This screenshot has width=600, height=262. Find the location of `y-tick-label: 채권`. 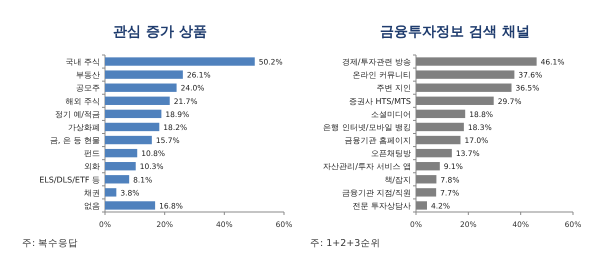

y-tick-label: 채권 is located at coordinates (92, 193).